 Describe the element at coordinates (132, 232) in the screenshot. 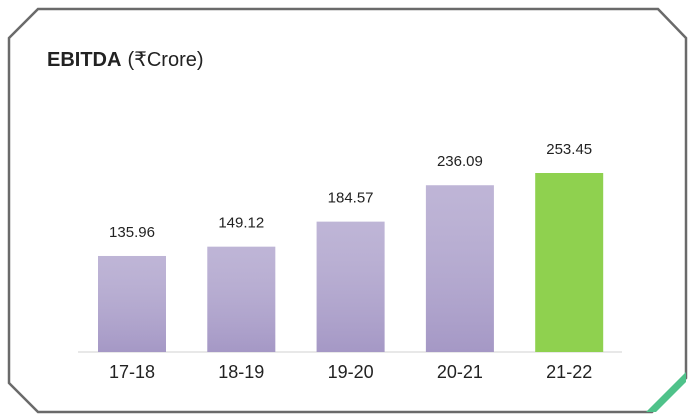

I see `value-label: 135.96` at that location.